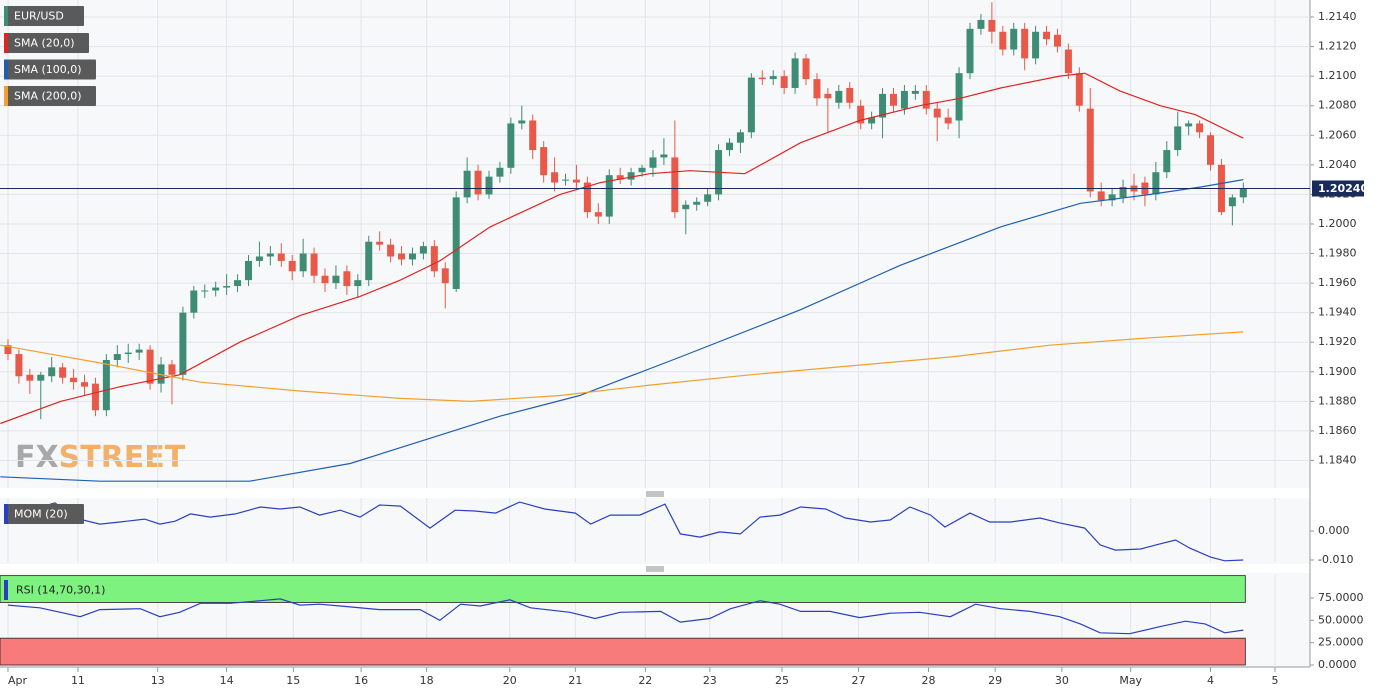  Describe the element at coordinates (48, 69) in the screenshot. I see `legend-label: SMA (100,0)` at that location.